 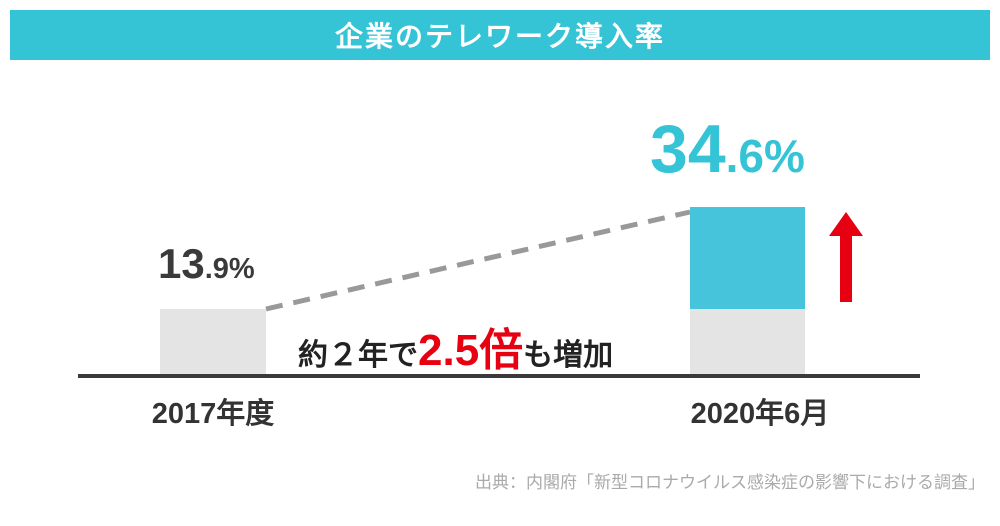 I want to click on annotation-suffix: も増加, so click(x=568, y=355).